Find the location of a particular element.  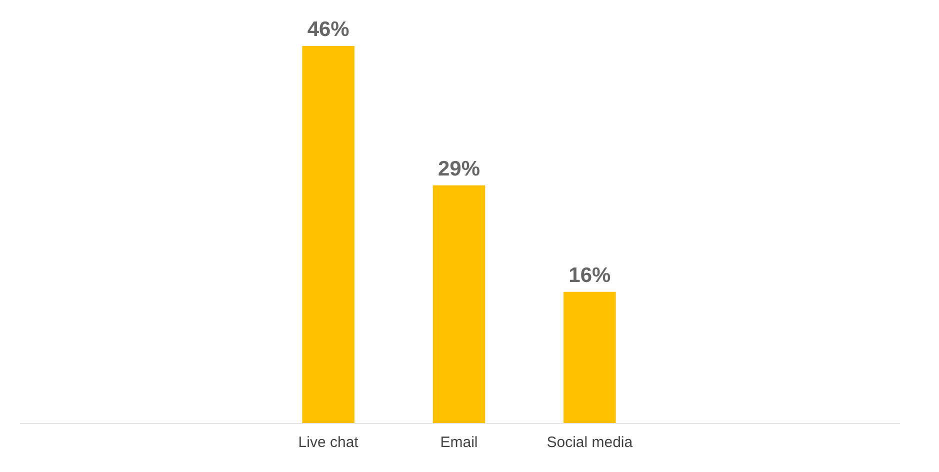

data-label: 46% is located at coordinates (328, 29).